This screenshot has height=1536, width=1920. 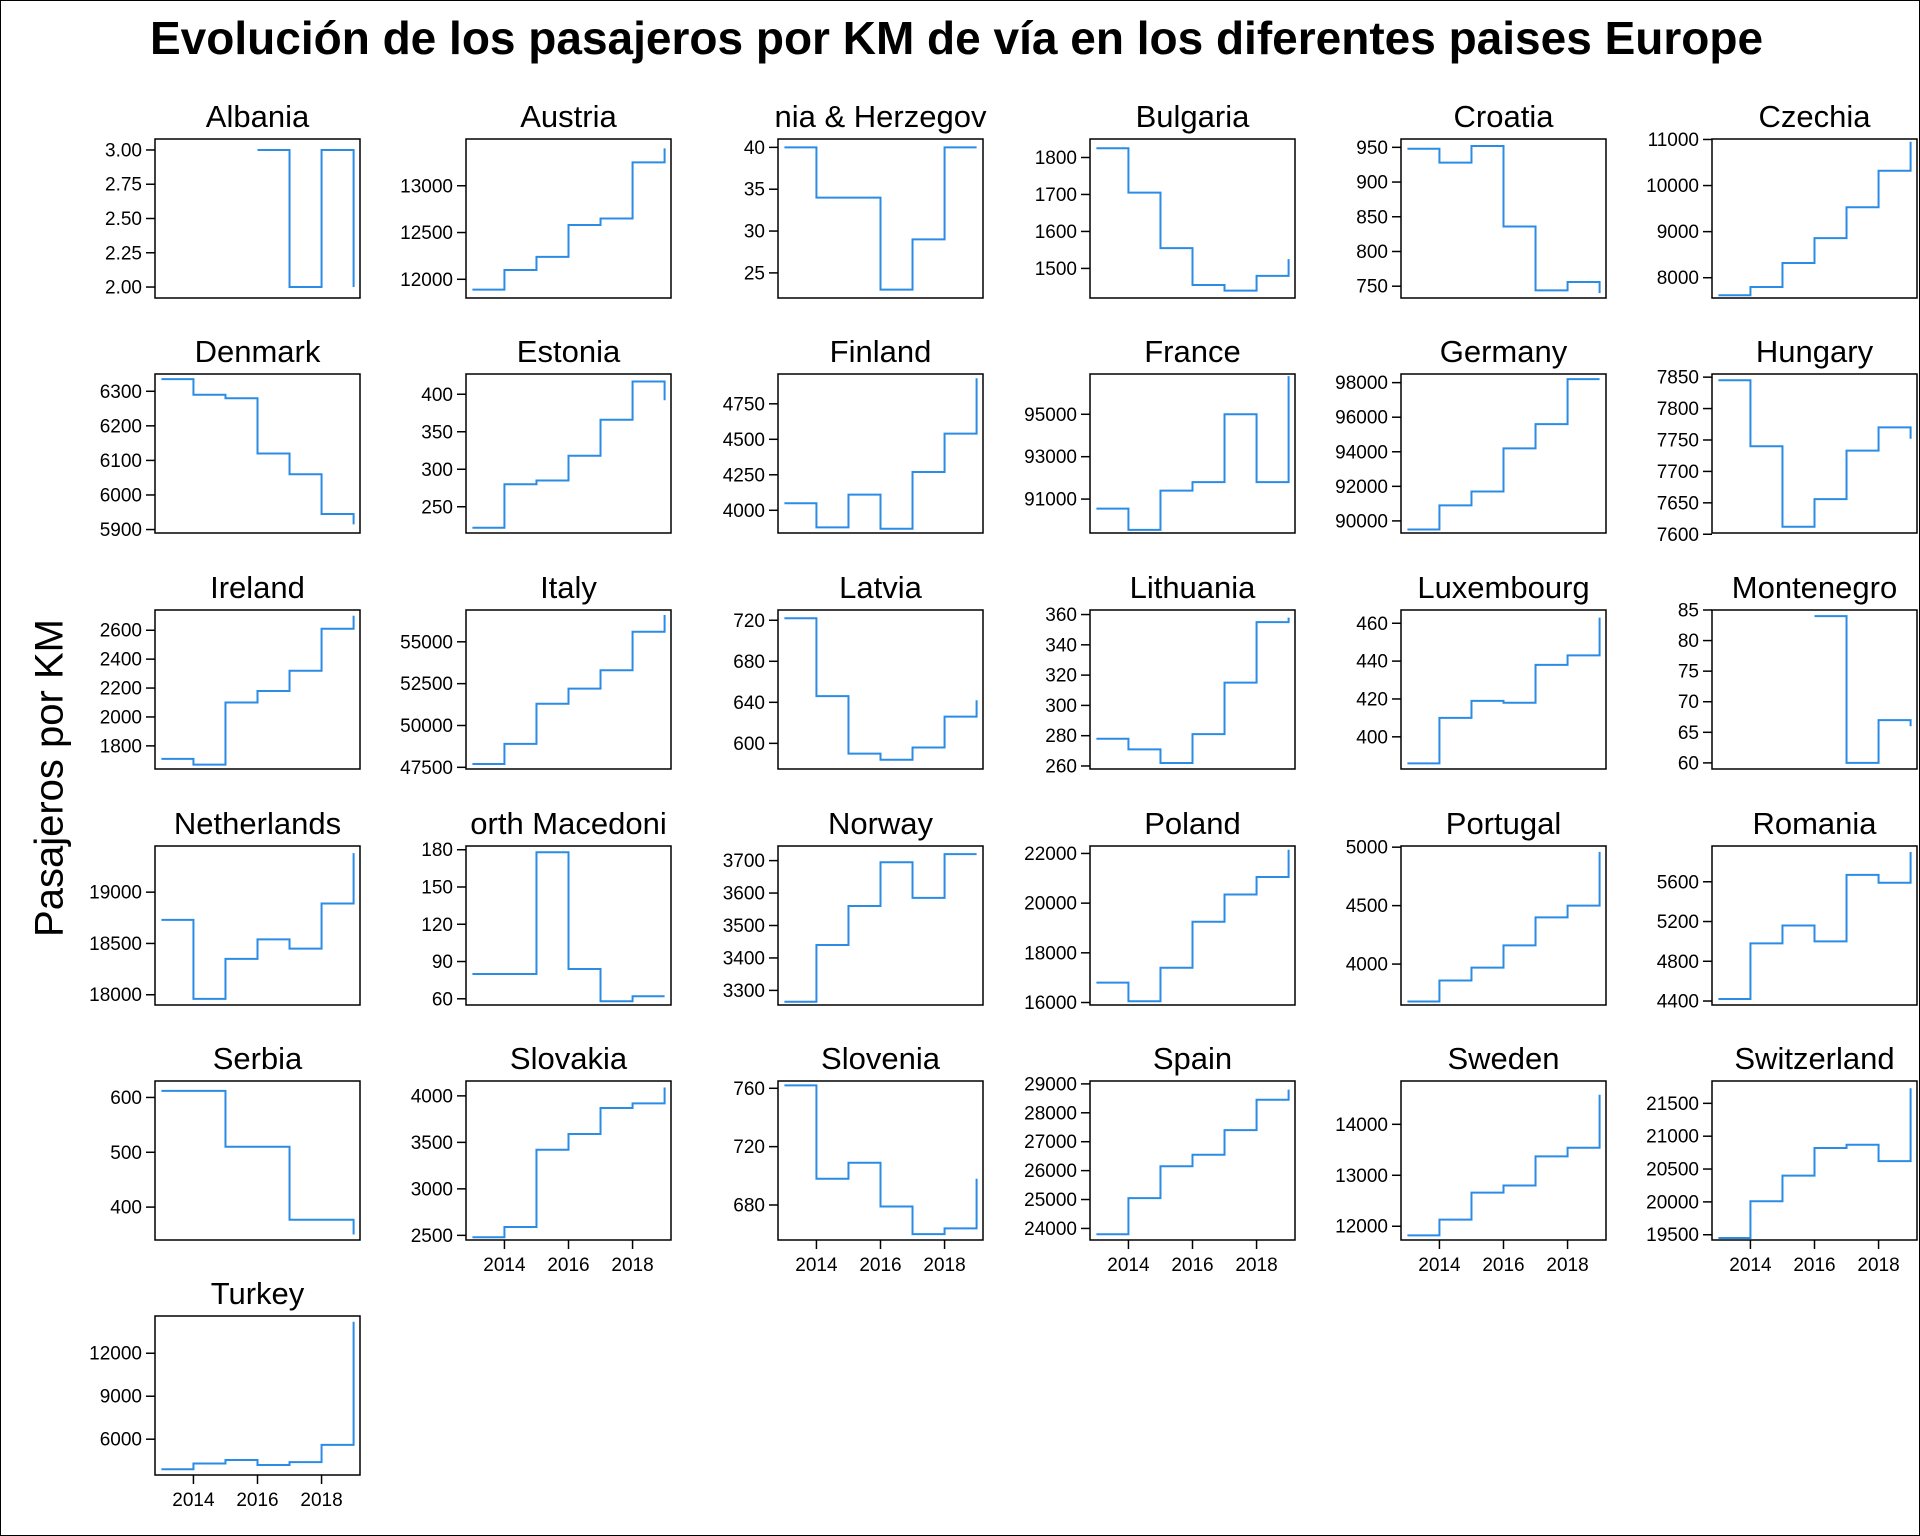 I want to click on y-tick-label: 760, so click(x=749, y=1089).